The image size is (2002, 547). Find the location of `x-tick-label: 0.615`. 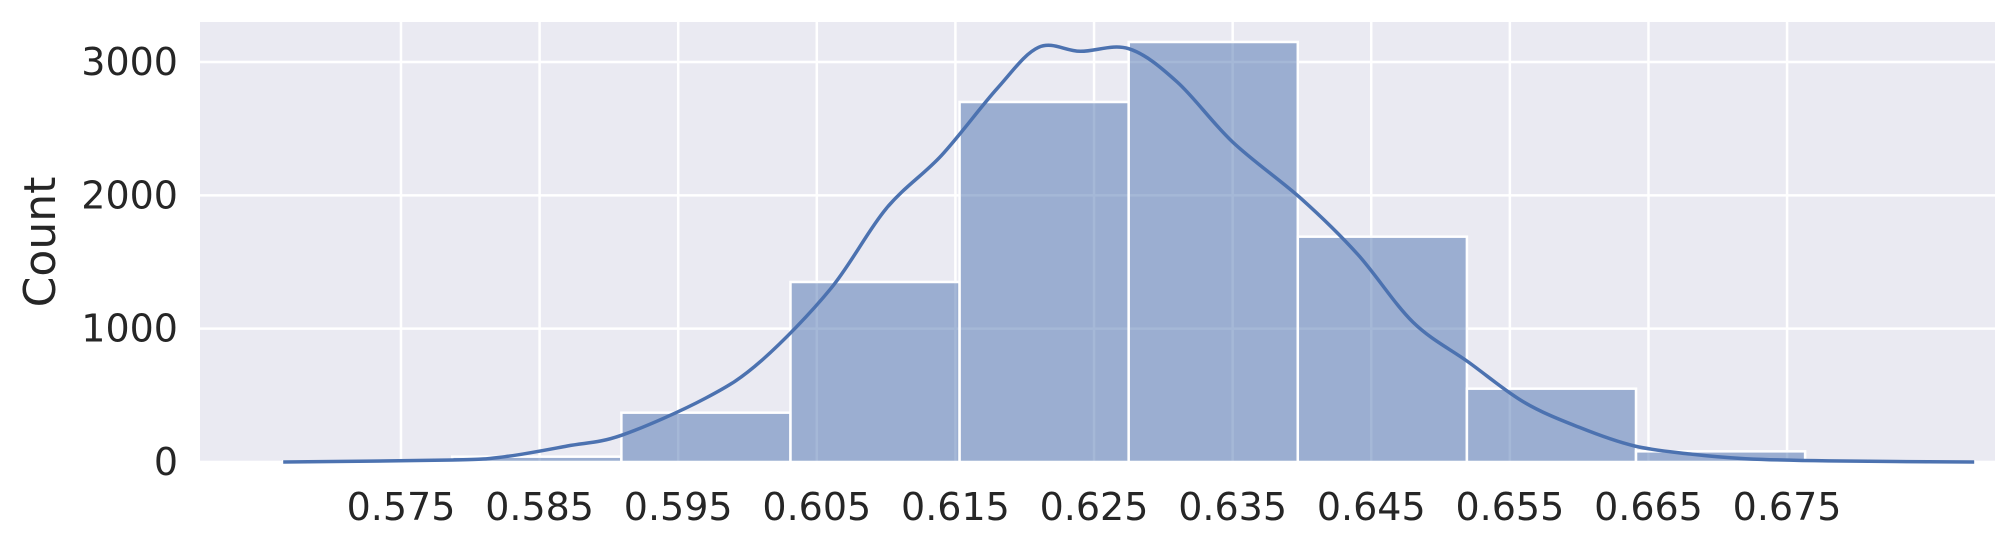

x-tick-label: 0.615 is located at coordinates (955, 507).